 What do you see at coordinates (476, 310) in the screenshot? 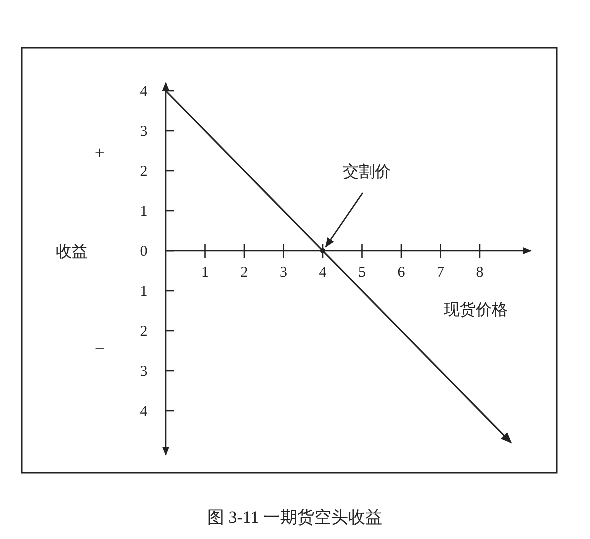
I see `x-axis-title: 现货价格` at bounding box center [476, 310].